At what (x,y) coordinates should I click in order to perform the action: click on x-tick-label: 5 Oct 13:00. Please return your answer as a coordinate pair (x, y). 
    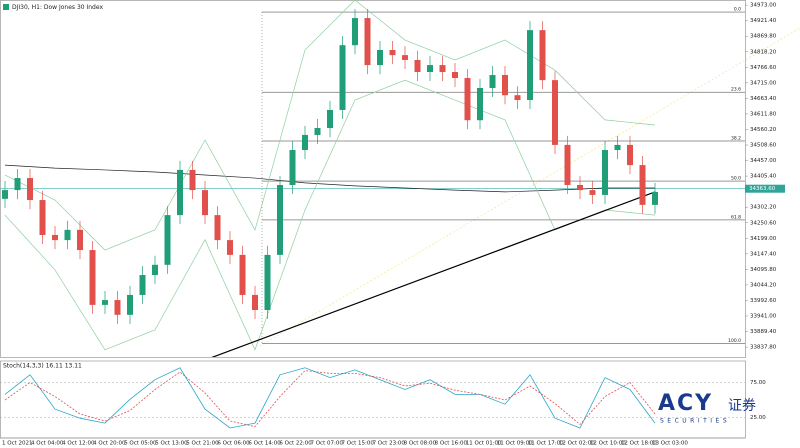
    Looking at the image, I should click on (171, 444).